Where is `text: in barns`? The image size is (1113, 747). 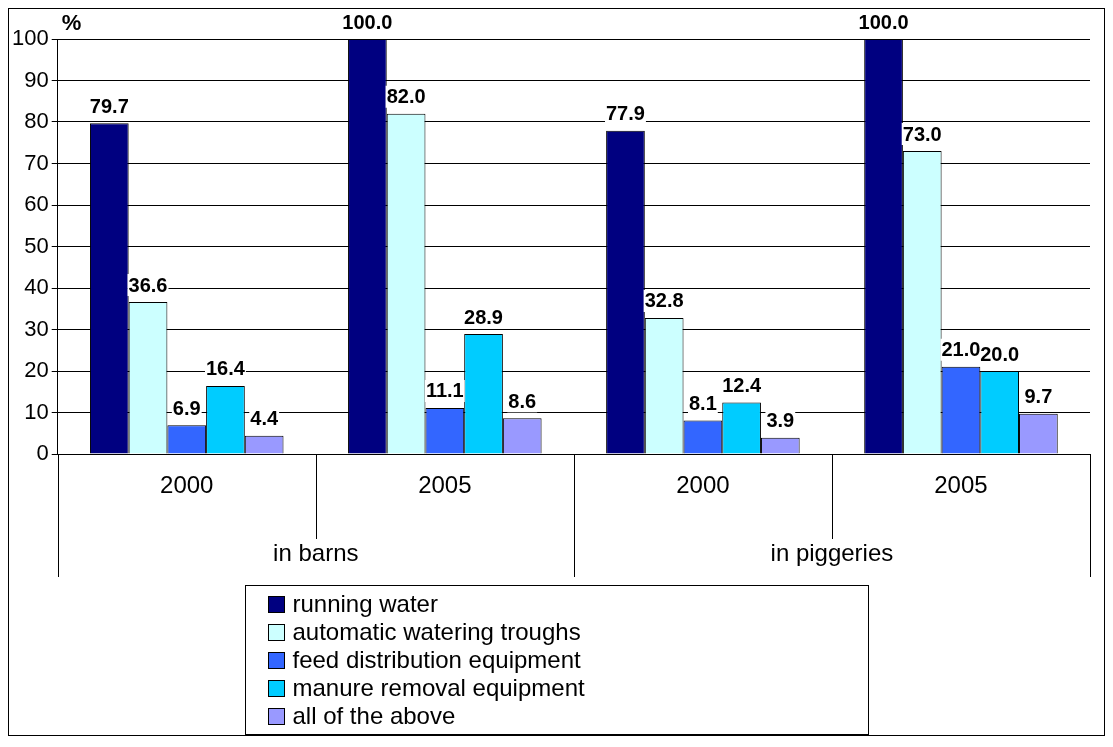 text: in barns is located at coordinates (316, 552).